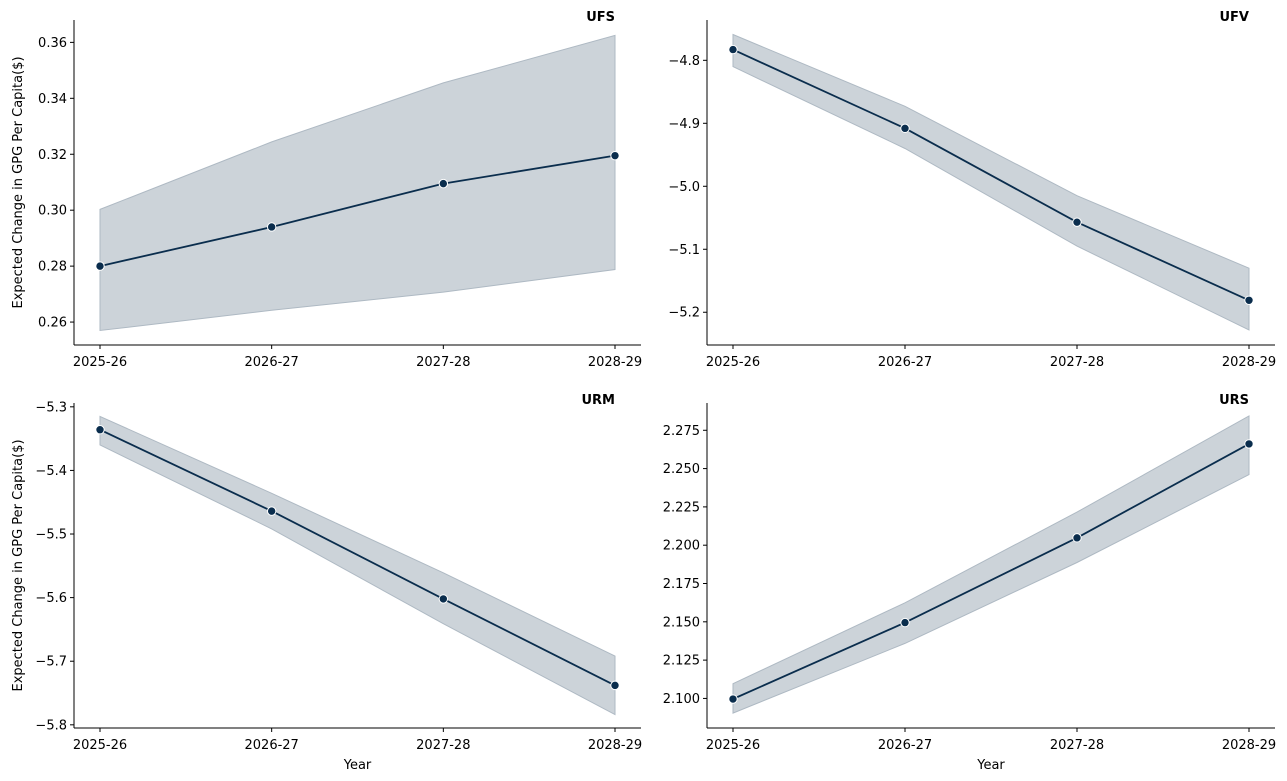 This screenshot has width=1287, height=781. I want to click on y-tick-label: −5.0, so click(684, 187).